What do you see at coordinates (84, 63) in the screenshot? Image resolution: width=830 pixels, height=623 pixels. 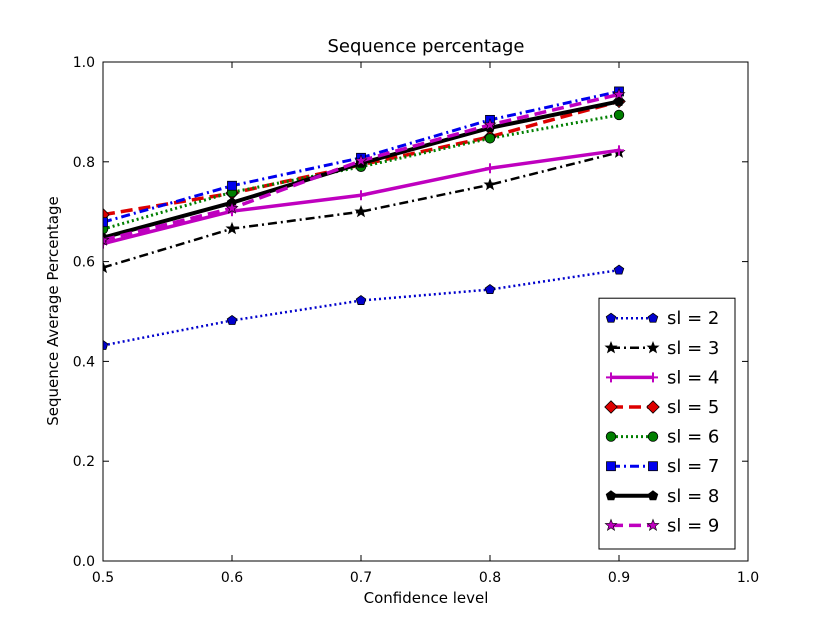 I see `y-tick-label: 1.0` at bounding box center [84, 63].